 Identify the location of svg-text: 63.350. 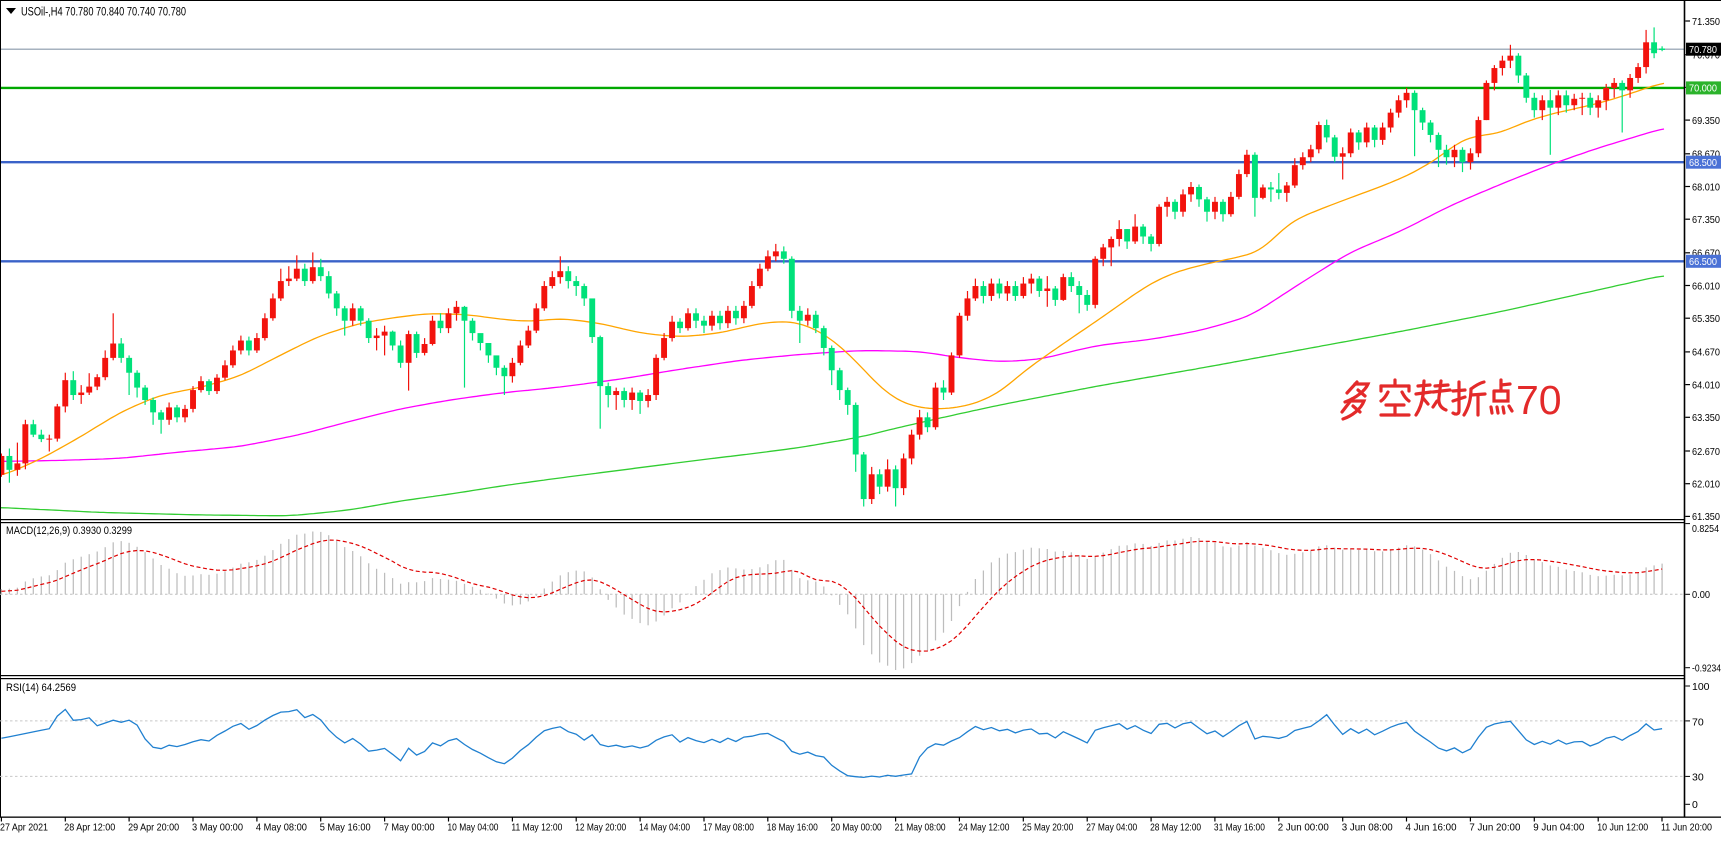
(1706, 418).